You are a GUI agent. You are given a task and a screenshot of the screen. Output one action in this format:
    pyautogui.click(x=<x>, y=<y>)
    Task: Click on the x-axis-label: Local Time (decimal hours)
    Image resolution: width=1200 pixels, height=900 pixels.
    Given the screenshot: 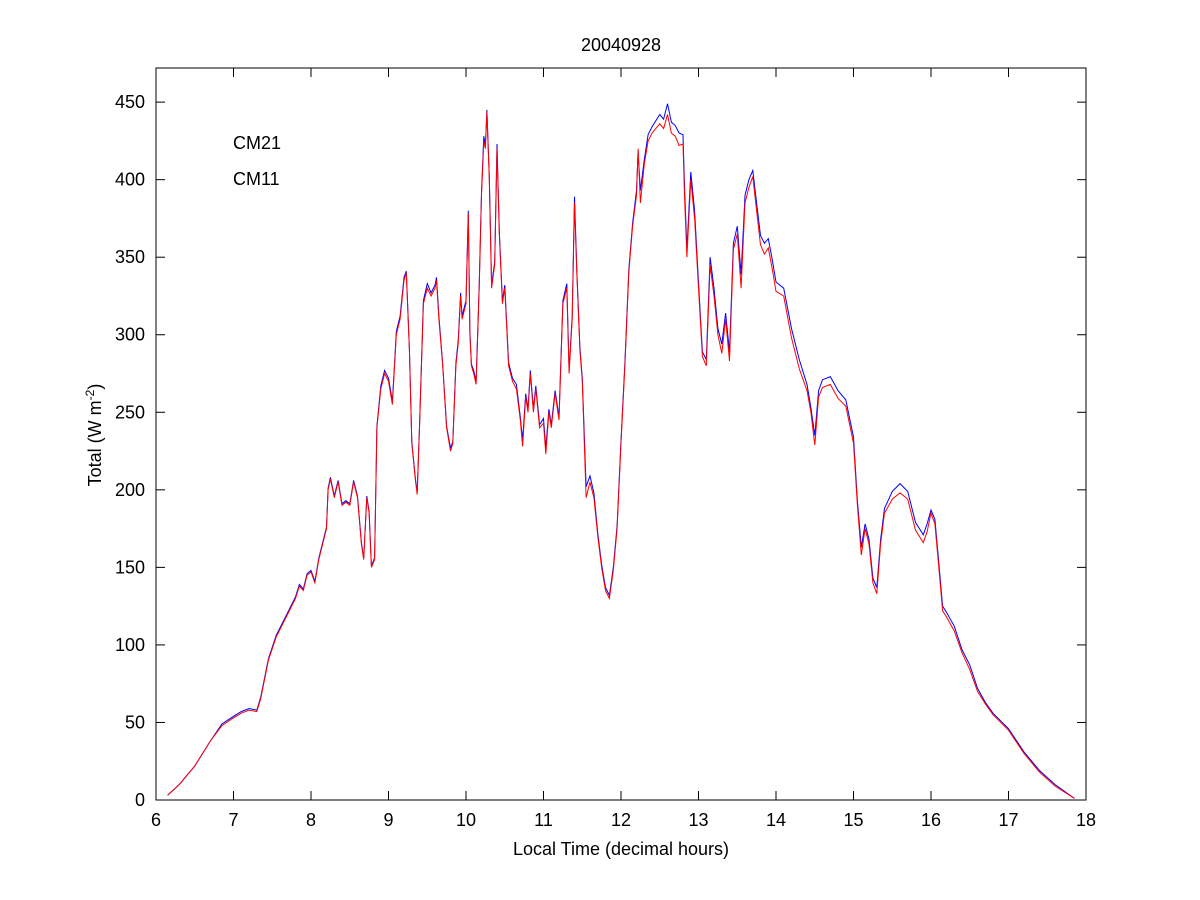 What is the action you would take?
    pyautogui.click(x=621, y=849)
    